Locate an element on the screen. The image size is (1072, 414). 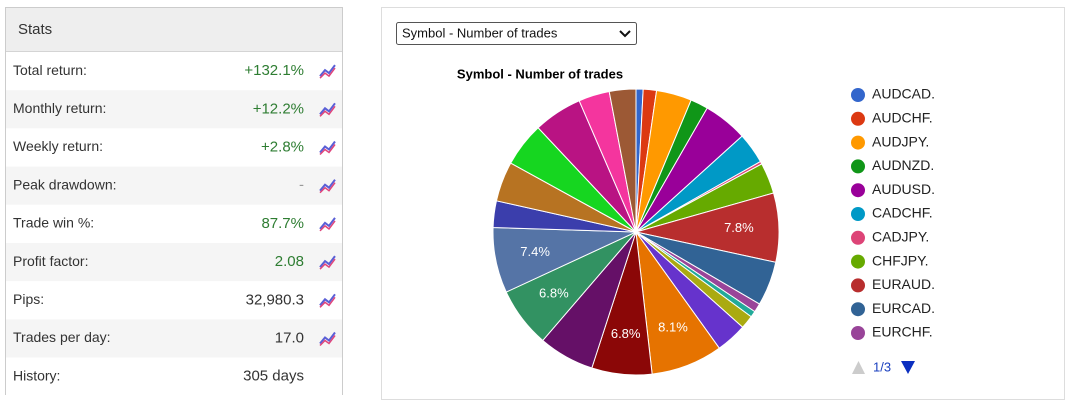
chart-title: Symbol - Number of trades is located at coordinates (540, 73).